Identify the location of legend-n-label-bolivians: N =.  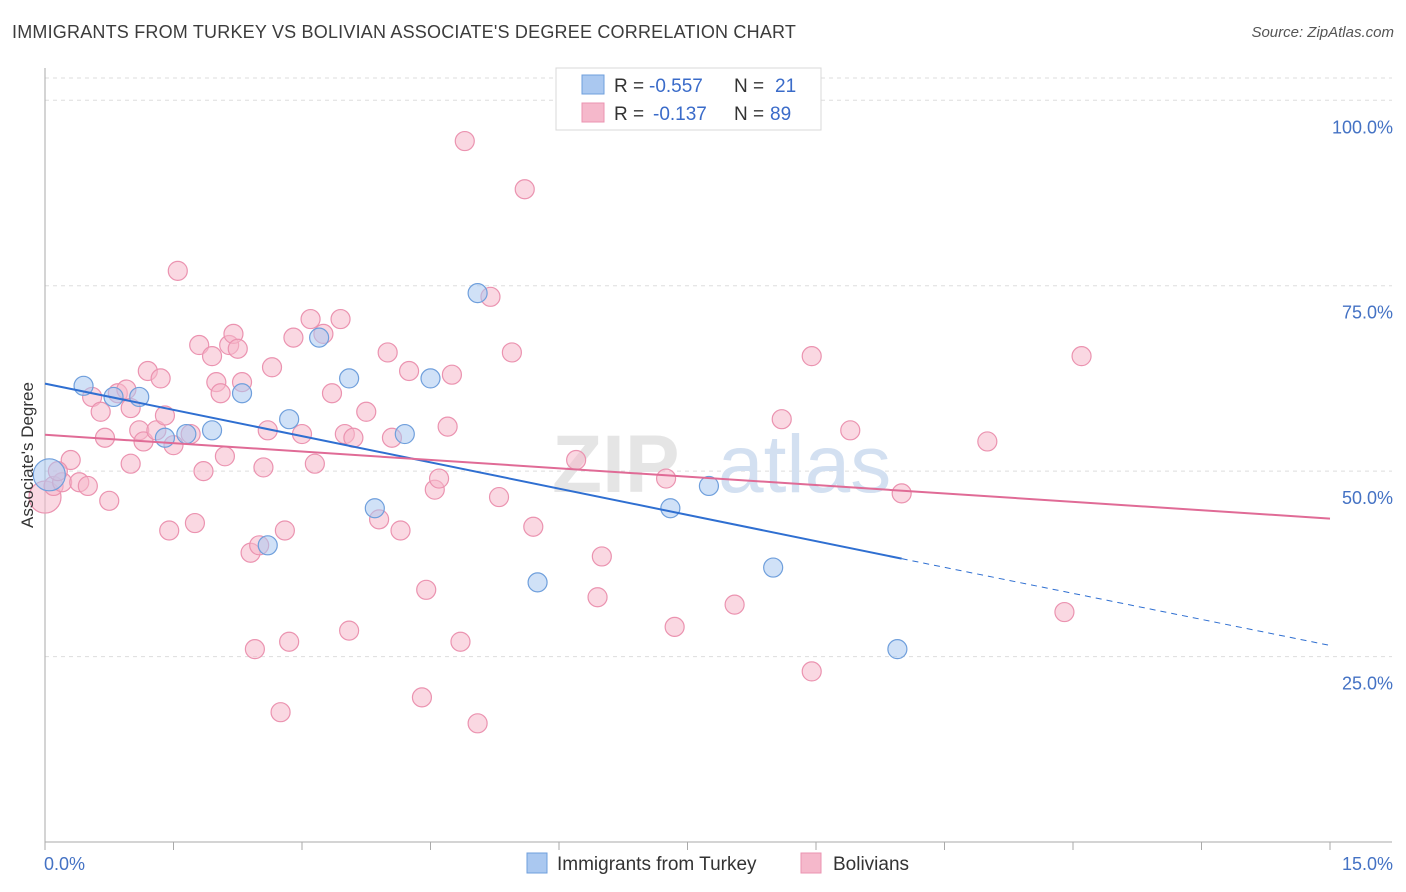
(749, 114).